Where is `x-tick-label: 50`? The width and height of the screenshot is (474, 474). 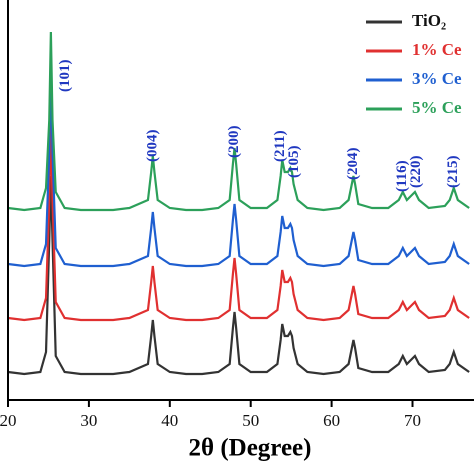 x-tick-label: 50 is located at coordinates (250, 420).